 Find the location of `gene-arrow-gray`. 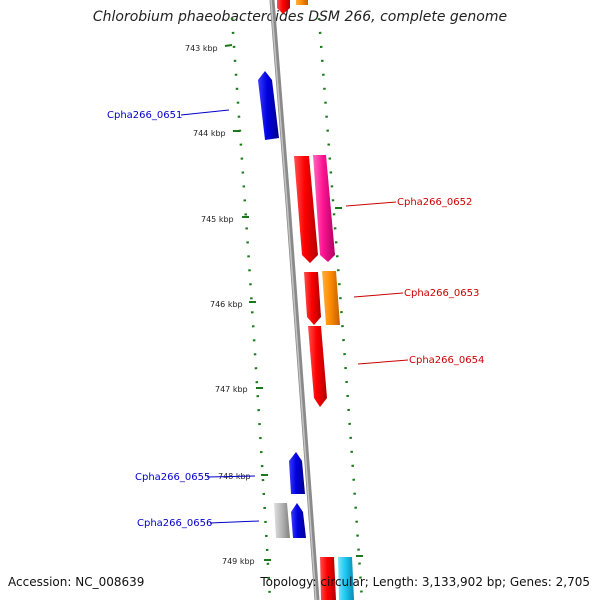

gene-arrow-gray is located at coordinates (282, 520).